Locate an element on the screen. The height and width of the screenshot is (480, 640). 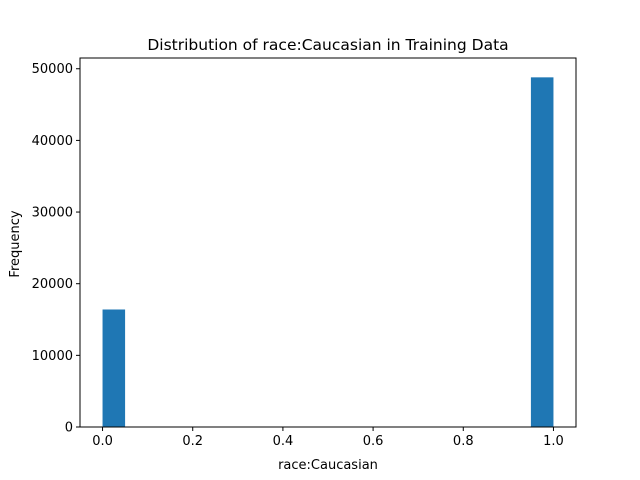
x-axis-title: race:Caucasian is located at coordinates (328, 465).